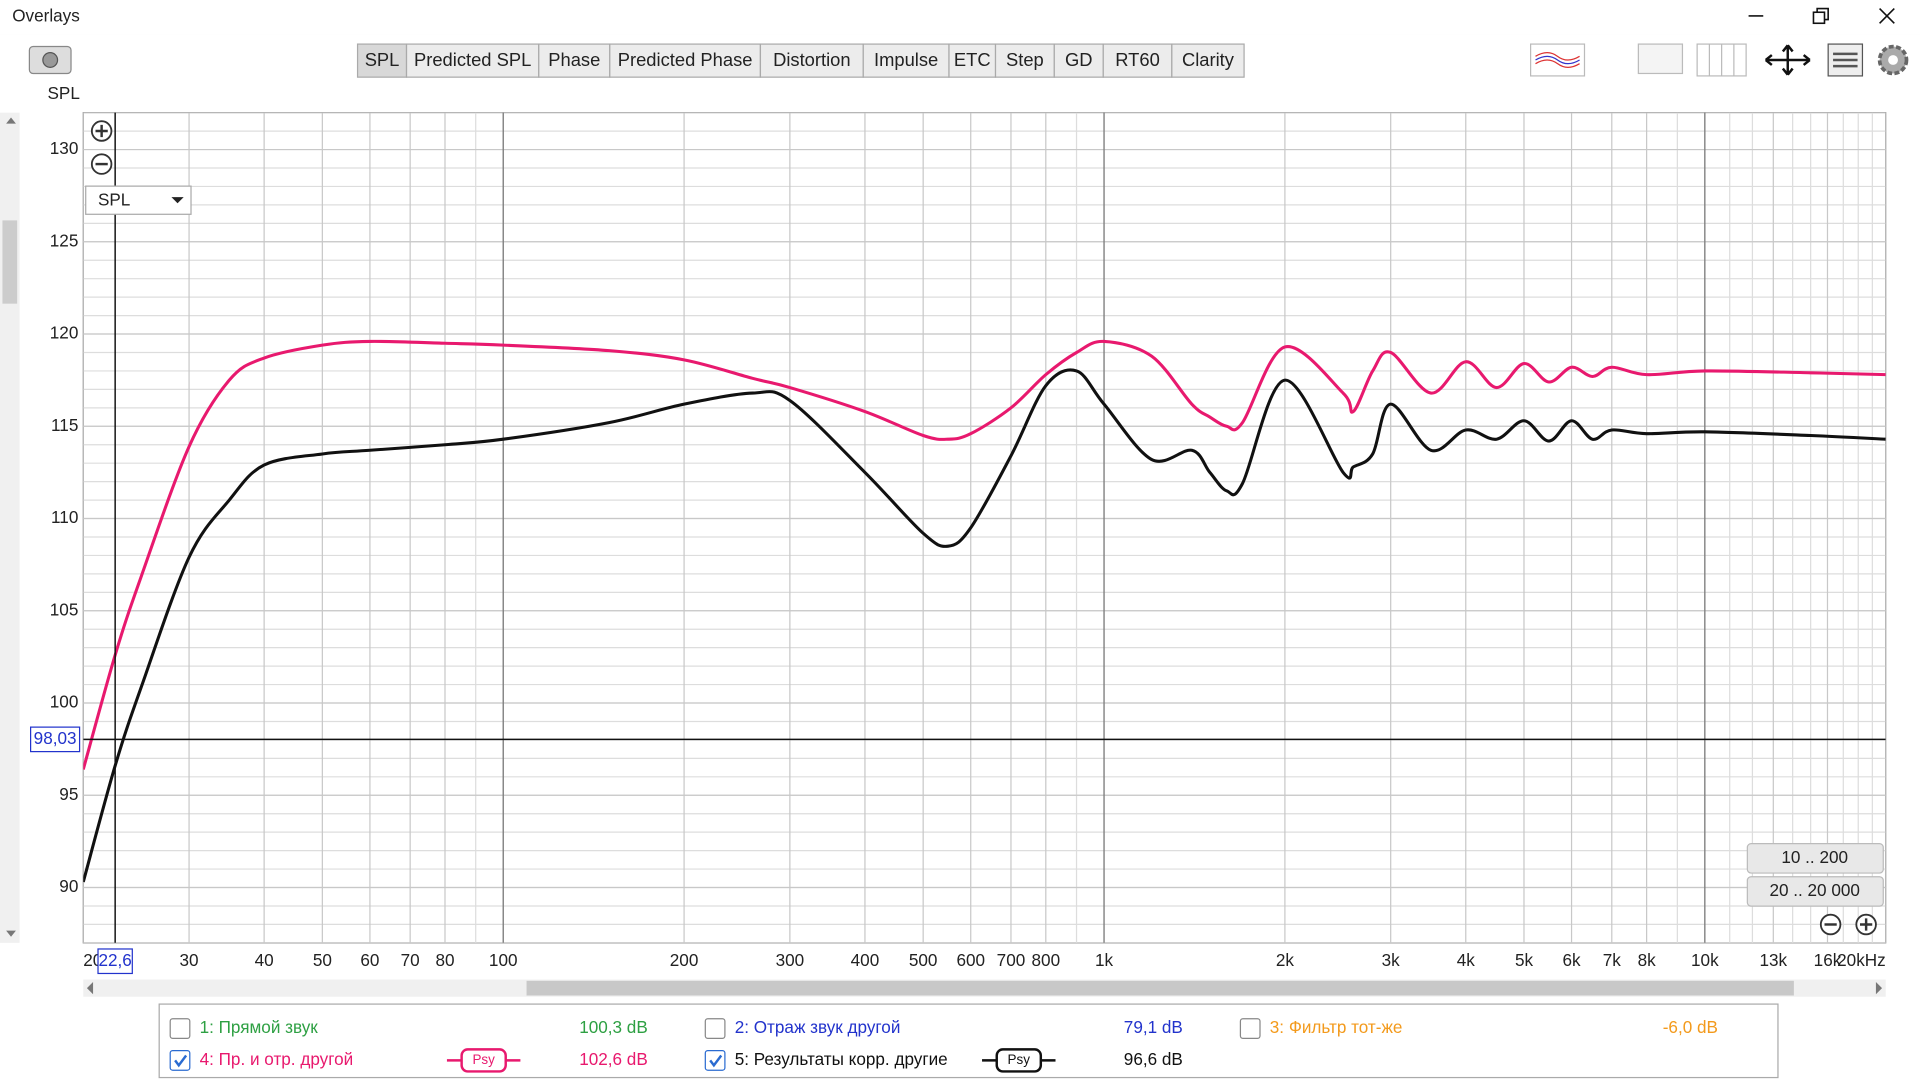 The width and height of the screenshot is (1920, 1080). I want to click on legend-name: 5: Результаты корр. другие, so click(841, 1059).